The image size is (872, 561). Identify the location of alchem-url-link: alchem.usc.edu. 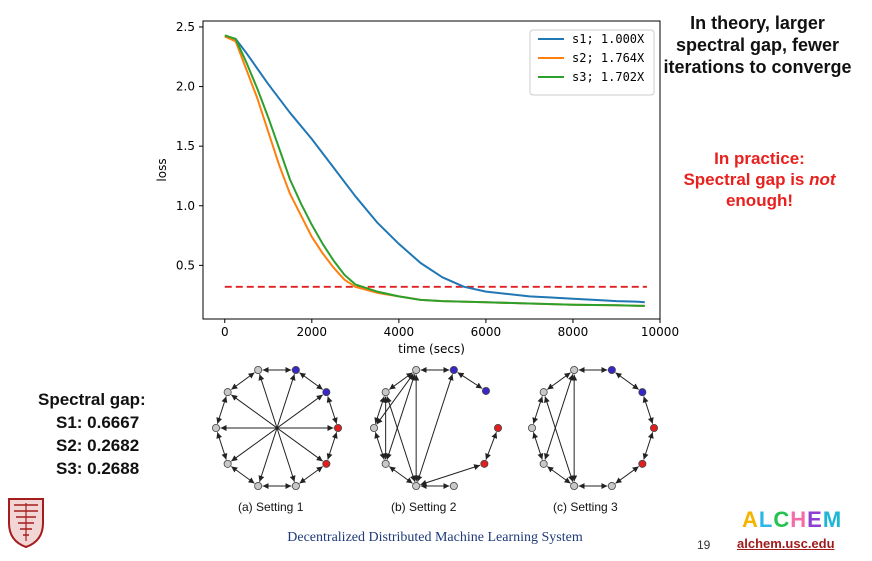
(786, 543).